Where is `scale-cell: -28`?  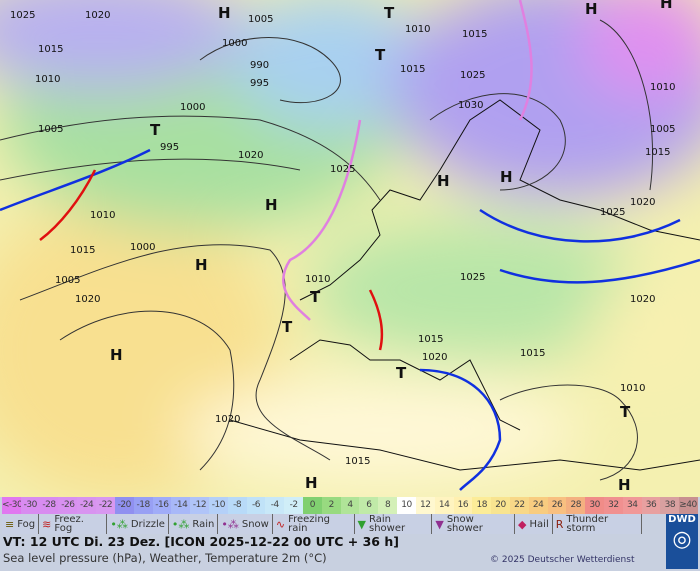
scale-cell: -28 is located at coordinates (49, 505).